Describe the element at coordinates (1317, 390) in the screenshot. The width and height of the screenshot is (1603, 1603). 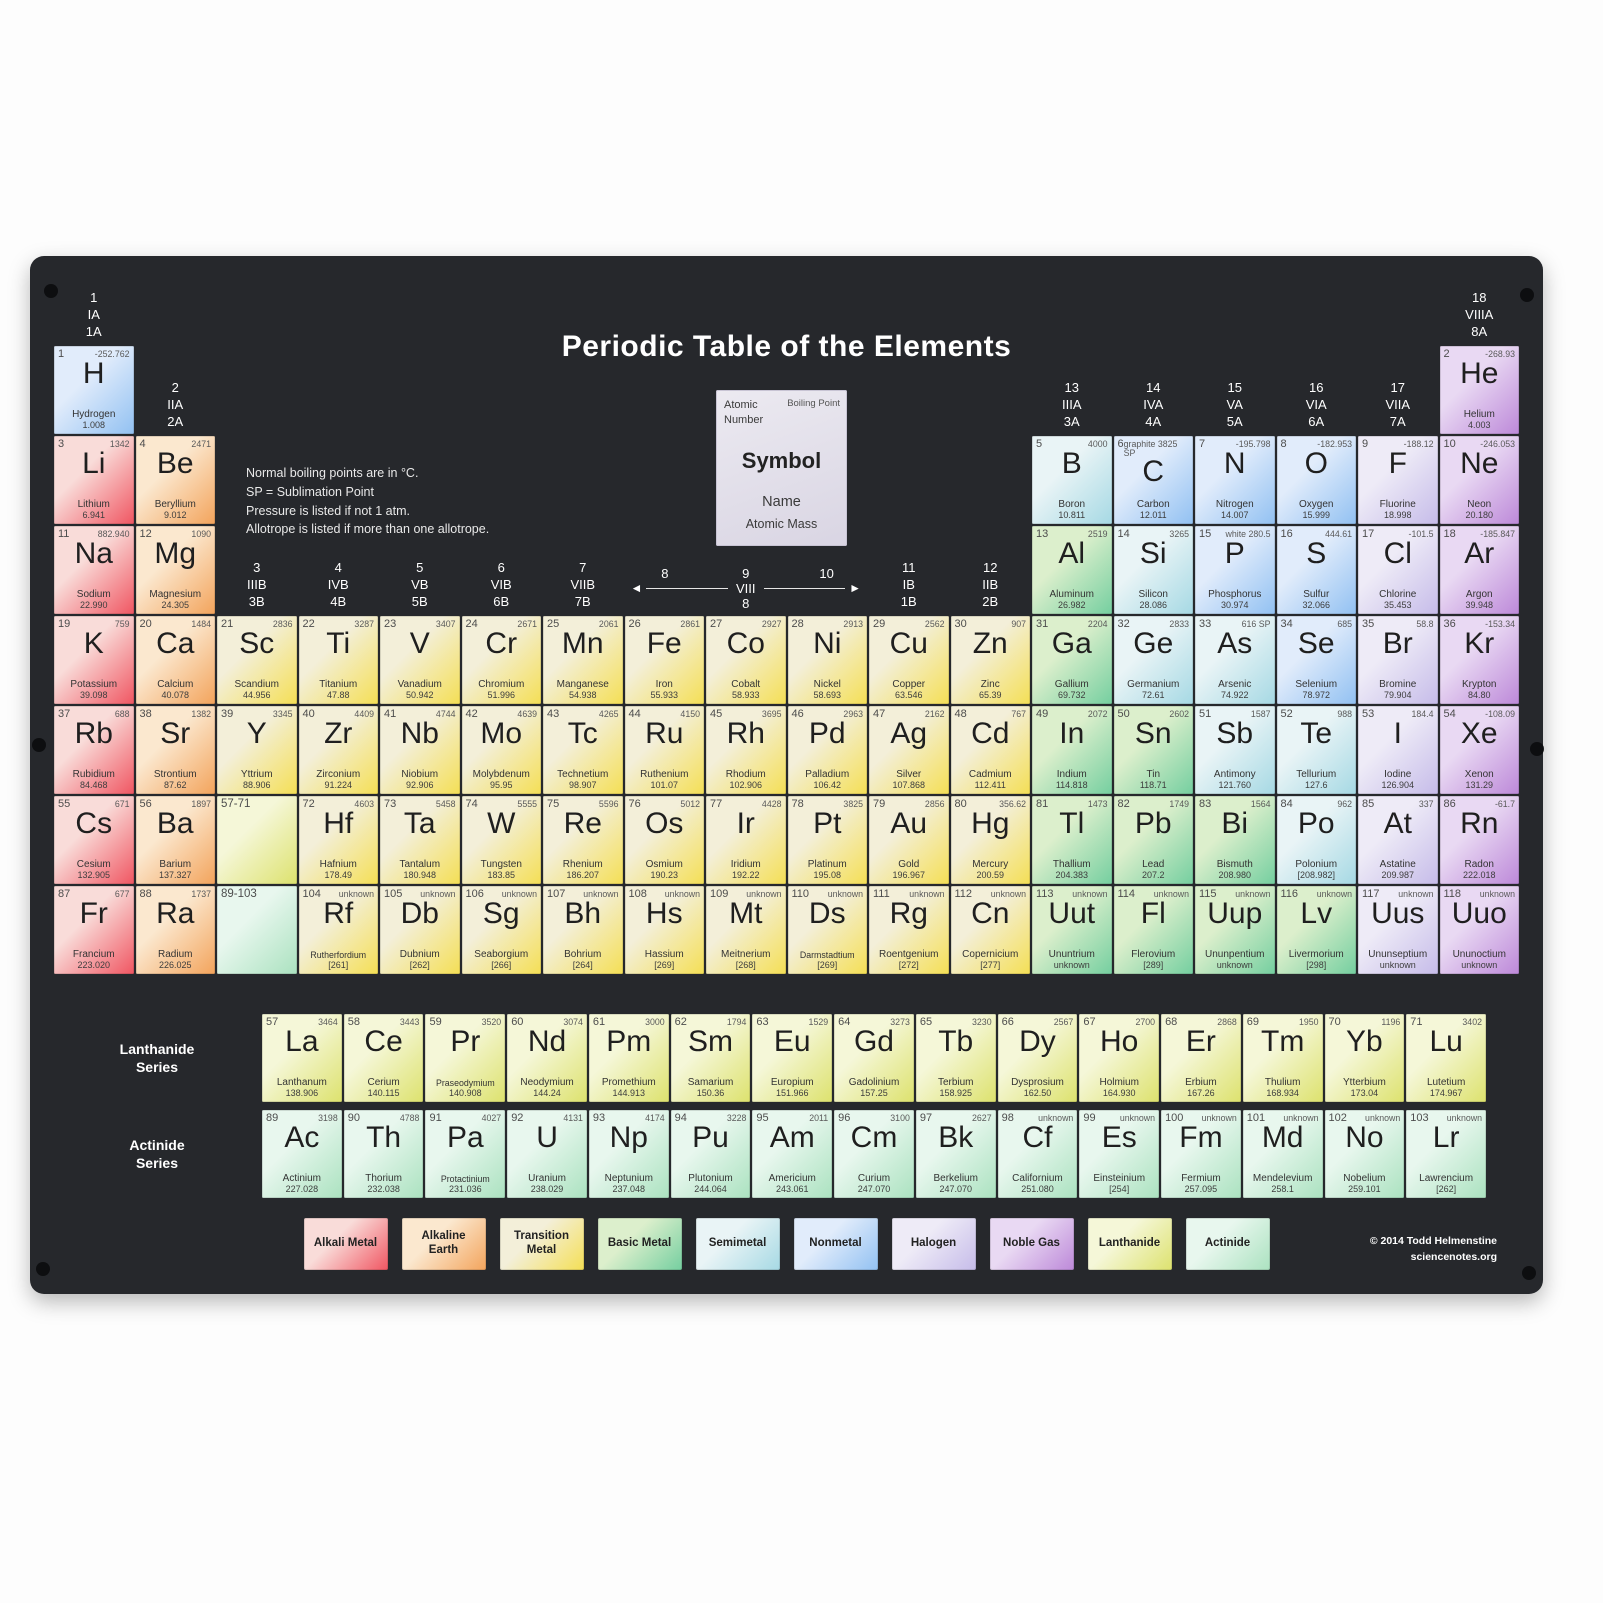
I see `group-label-16: 16 VIA 6A` at that location.